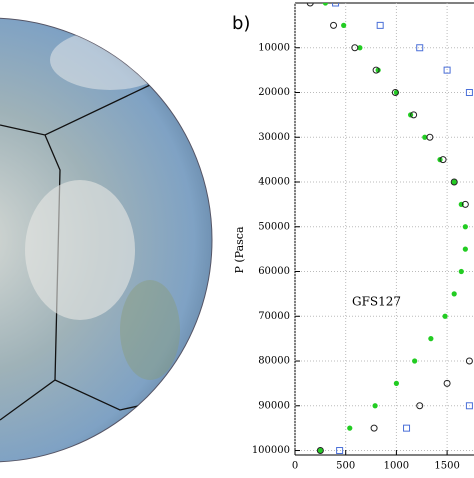  What do you see at coordinates (345, 466) in the screenshot?
I see `x-tick-label: 500` at bounding box center [345, 466].